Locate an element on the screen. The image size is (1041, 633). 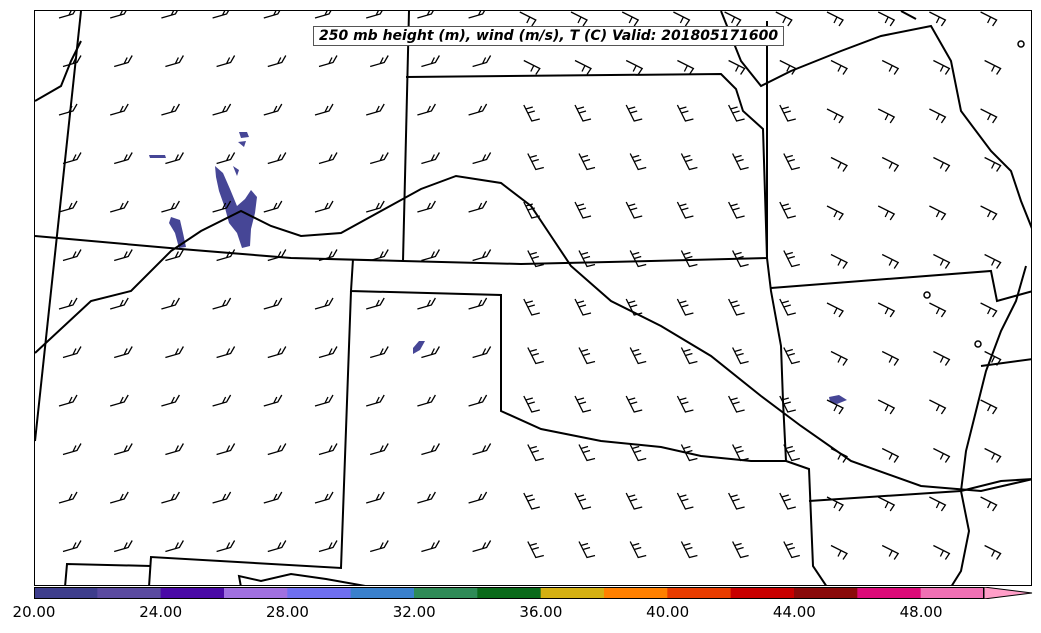
boundary-line is located at coordinates (58, 226).